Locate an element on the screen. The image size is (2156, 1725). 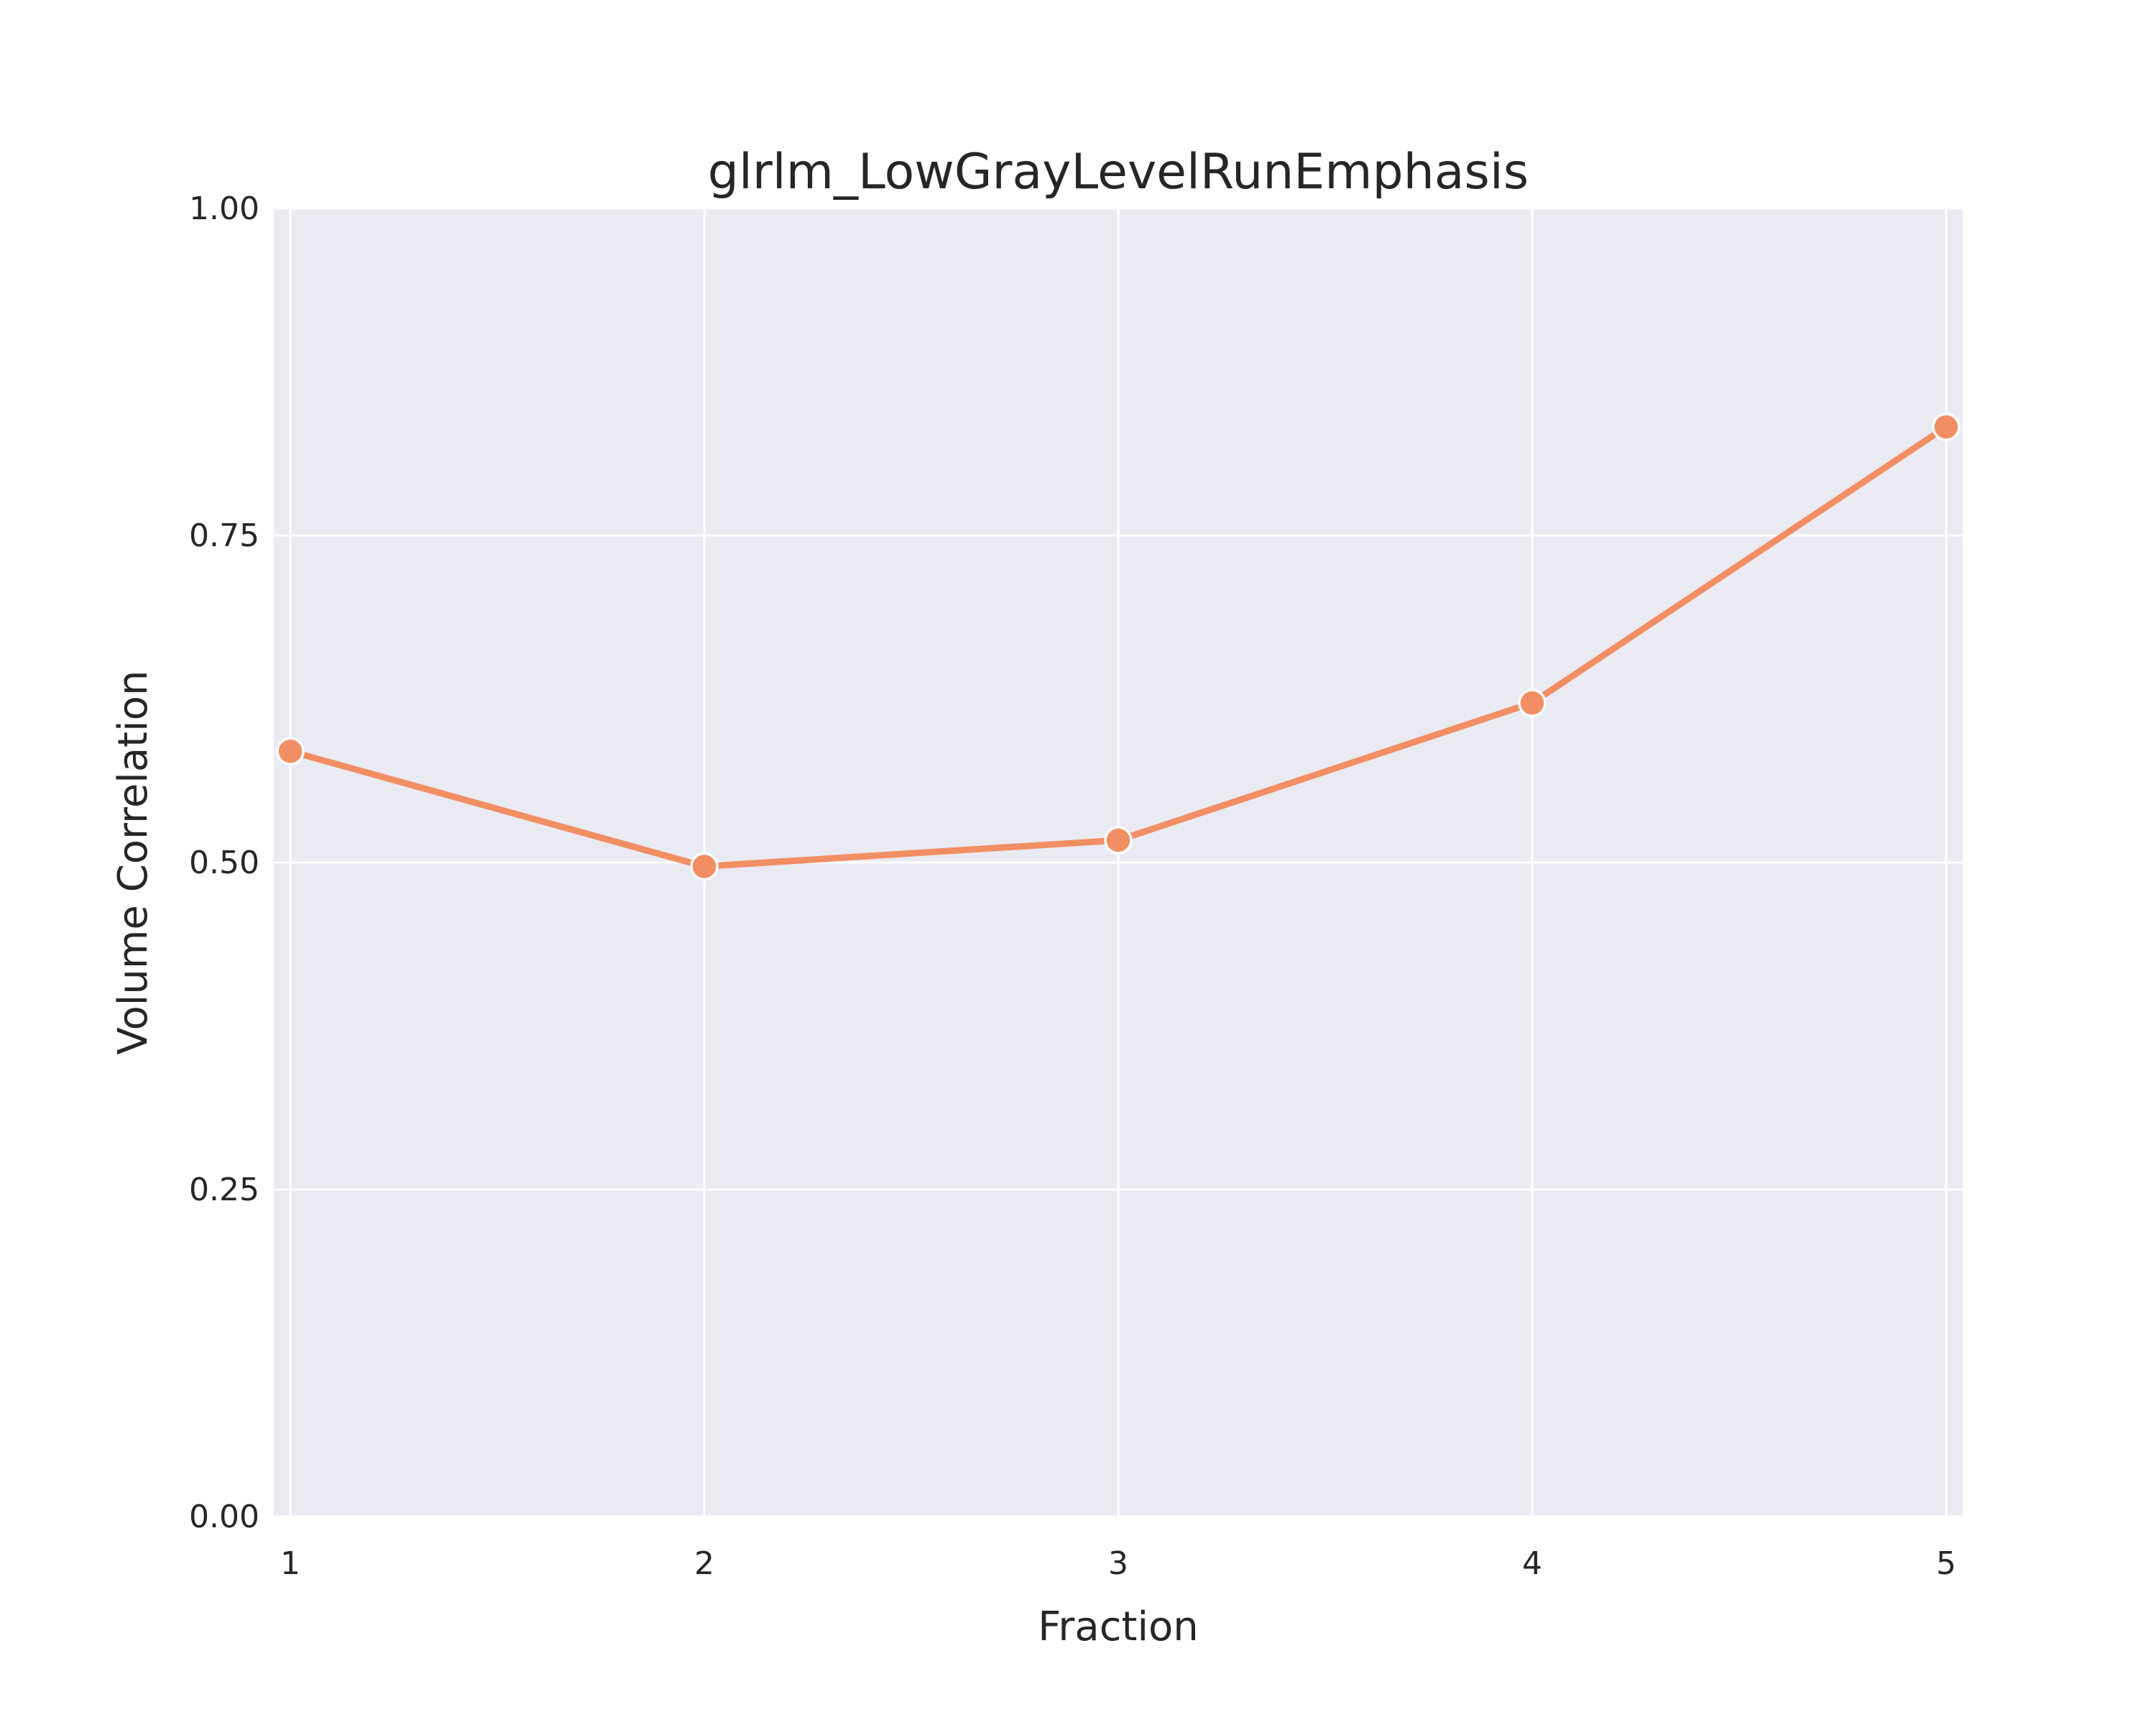
x-tick-label: 2 is located at coordinates (704, 1563).